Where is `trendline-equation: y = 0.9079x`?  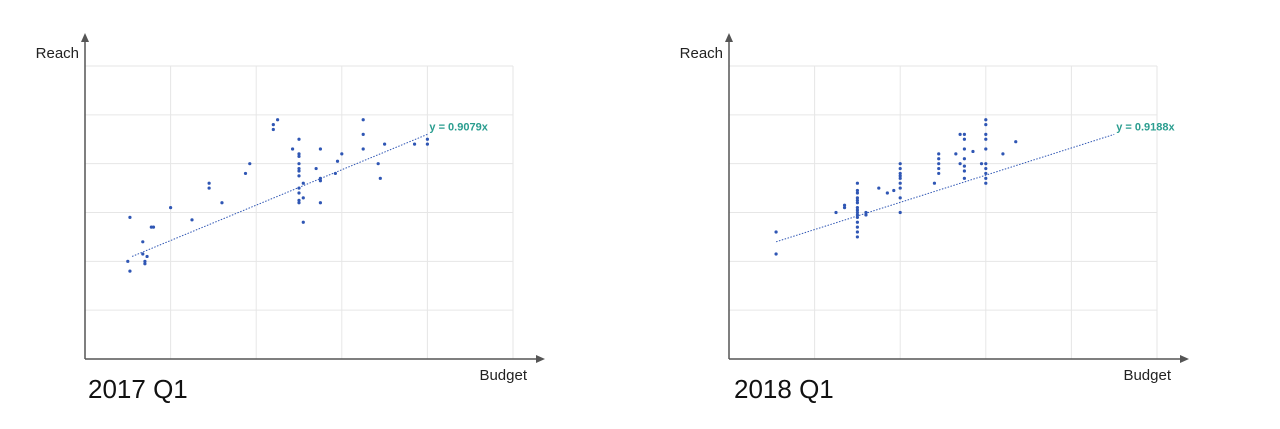
trendline-equation: y = 0.9079x is located at coordinates (458, 127).